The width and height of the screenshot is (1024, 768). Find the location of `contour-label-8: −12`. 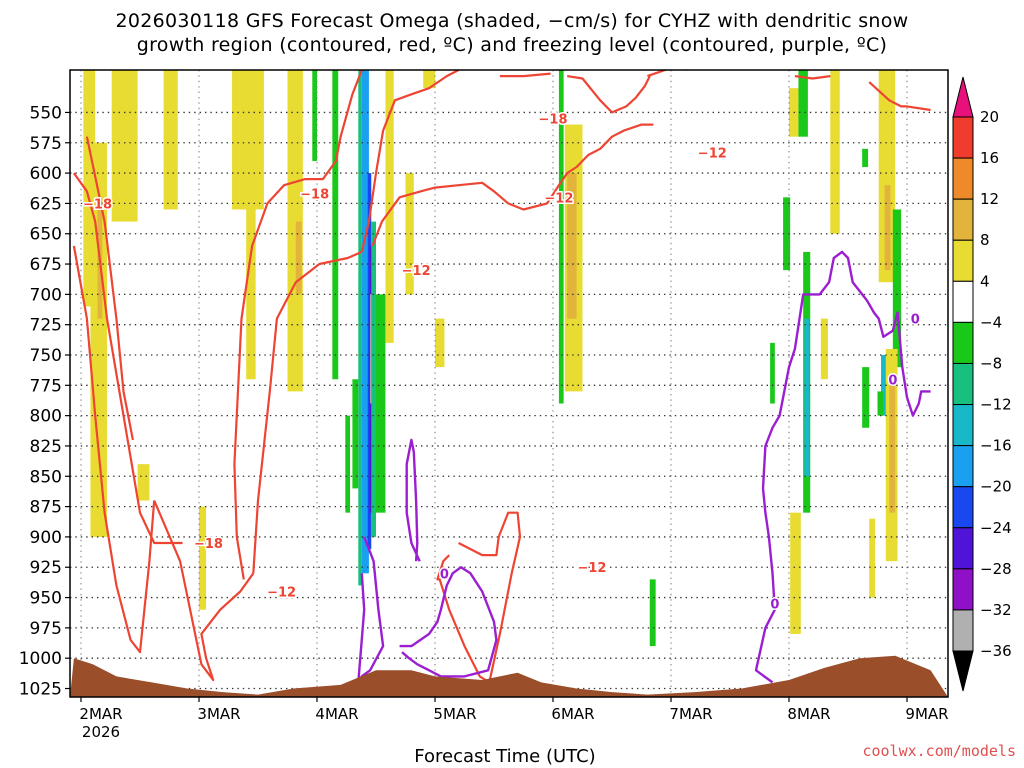

contour-label-8: −12 is located at coordinates (591, 568).